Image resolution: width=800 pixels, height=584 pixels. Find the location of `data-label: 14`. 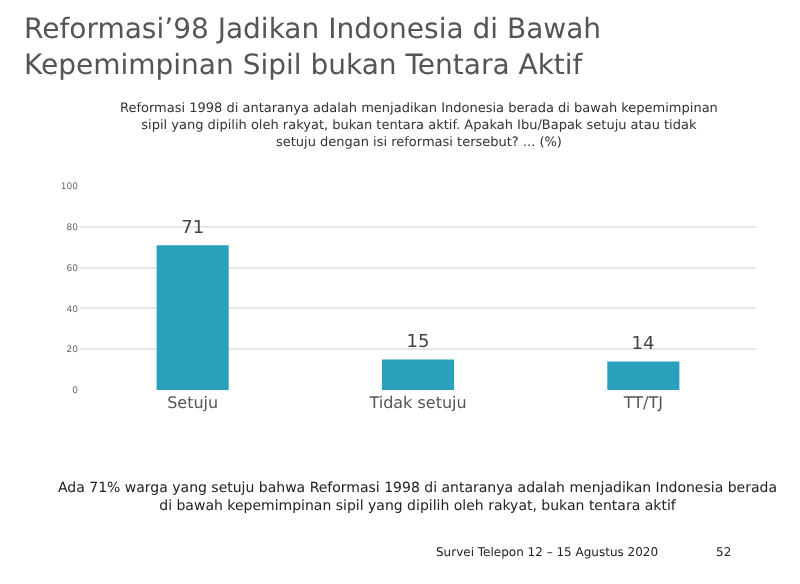

data-label: 14 is located at coordinates (643, 345).